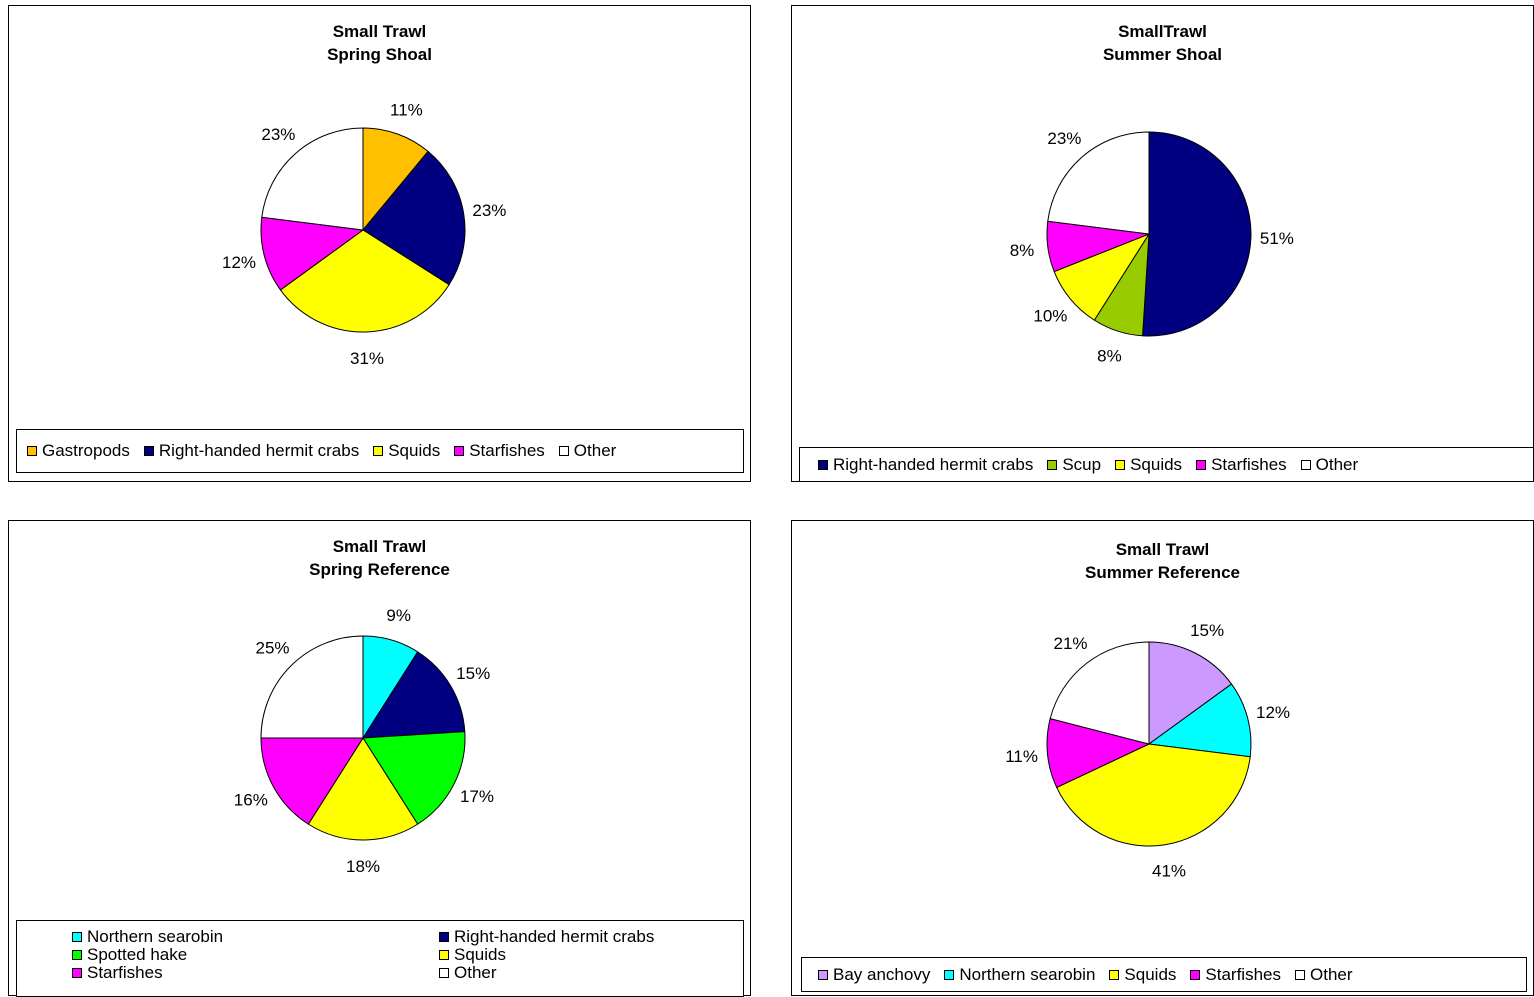 Image resolution: width=1534 pixels, height=997 pixels. What do you see at coordinates (414, 778) in the screenshot?
I see `pie-slice-spotted-hake` at bounding box center [414, 778].